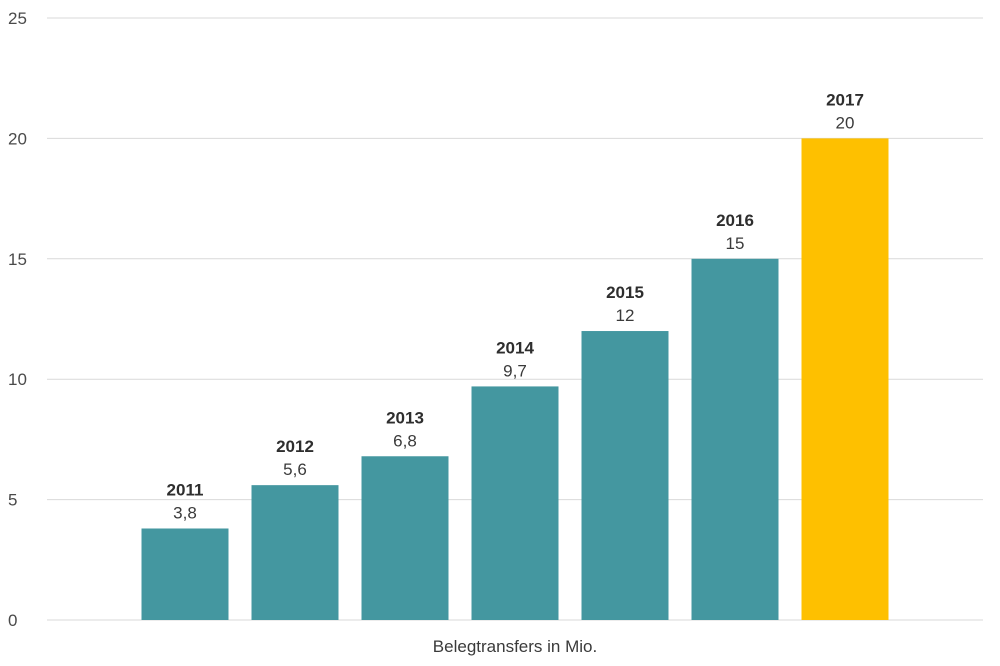 The width and height of the screenshot is (1000, 666). What do you see at coordinates (845, 99) in the screenshot?
I see `category-label: 2017` at bounding box center [845, 99].